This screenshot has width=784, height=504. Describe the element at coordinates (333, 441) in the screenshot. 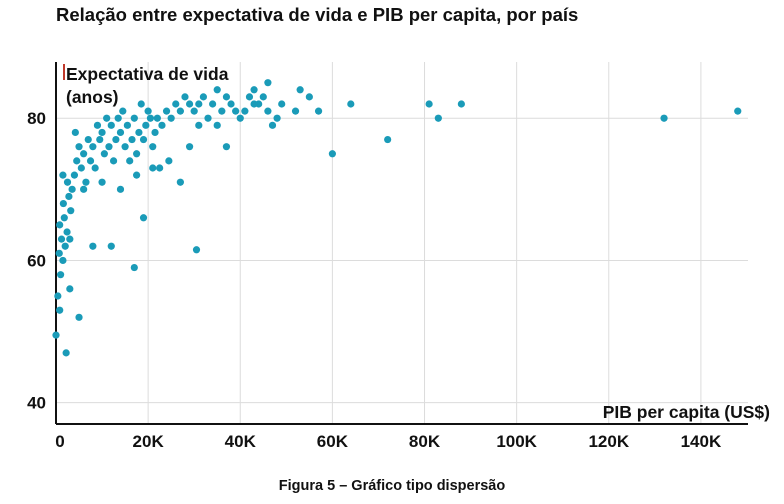

I see `x-tick-label: 60K` at that location.